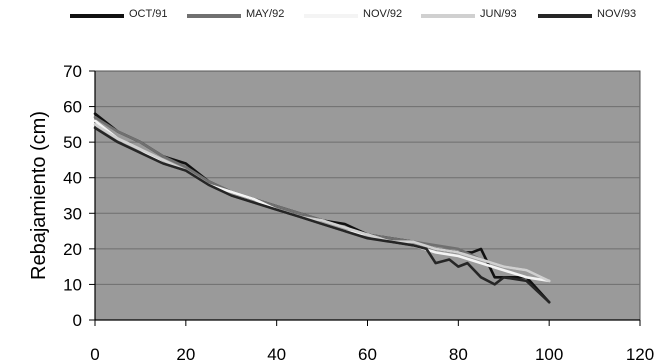 This screenshot has width=662, height=364. What do you see at coordinates (72, 178) in the screenshot?
I see `y-tick-label: 40` at bounding box center [72, 178].